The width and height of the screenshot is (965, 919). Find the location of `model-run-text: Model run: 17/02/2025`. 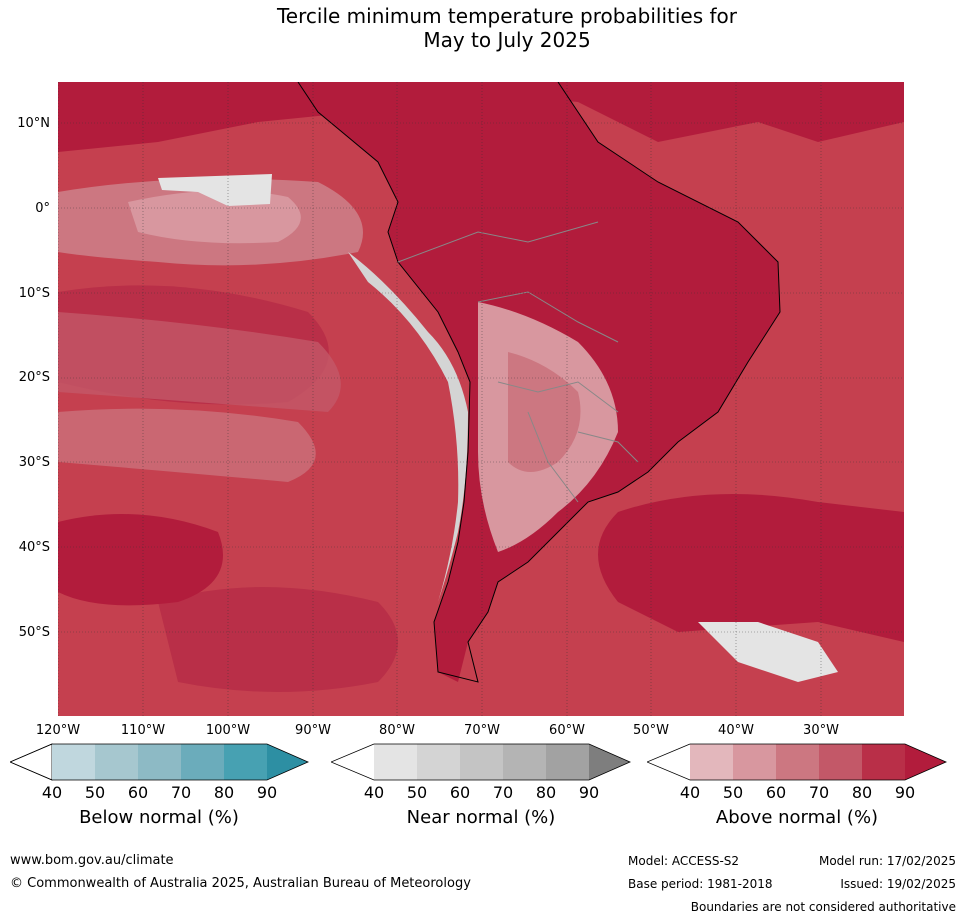

model-run-text: Model run: 17/02/2025 is located at coordinates (887, 861).